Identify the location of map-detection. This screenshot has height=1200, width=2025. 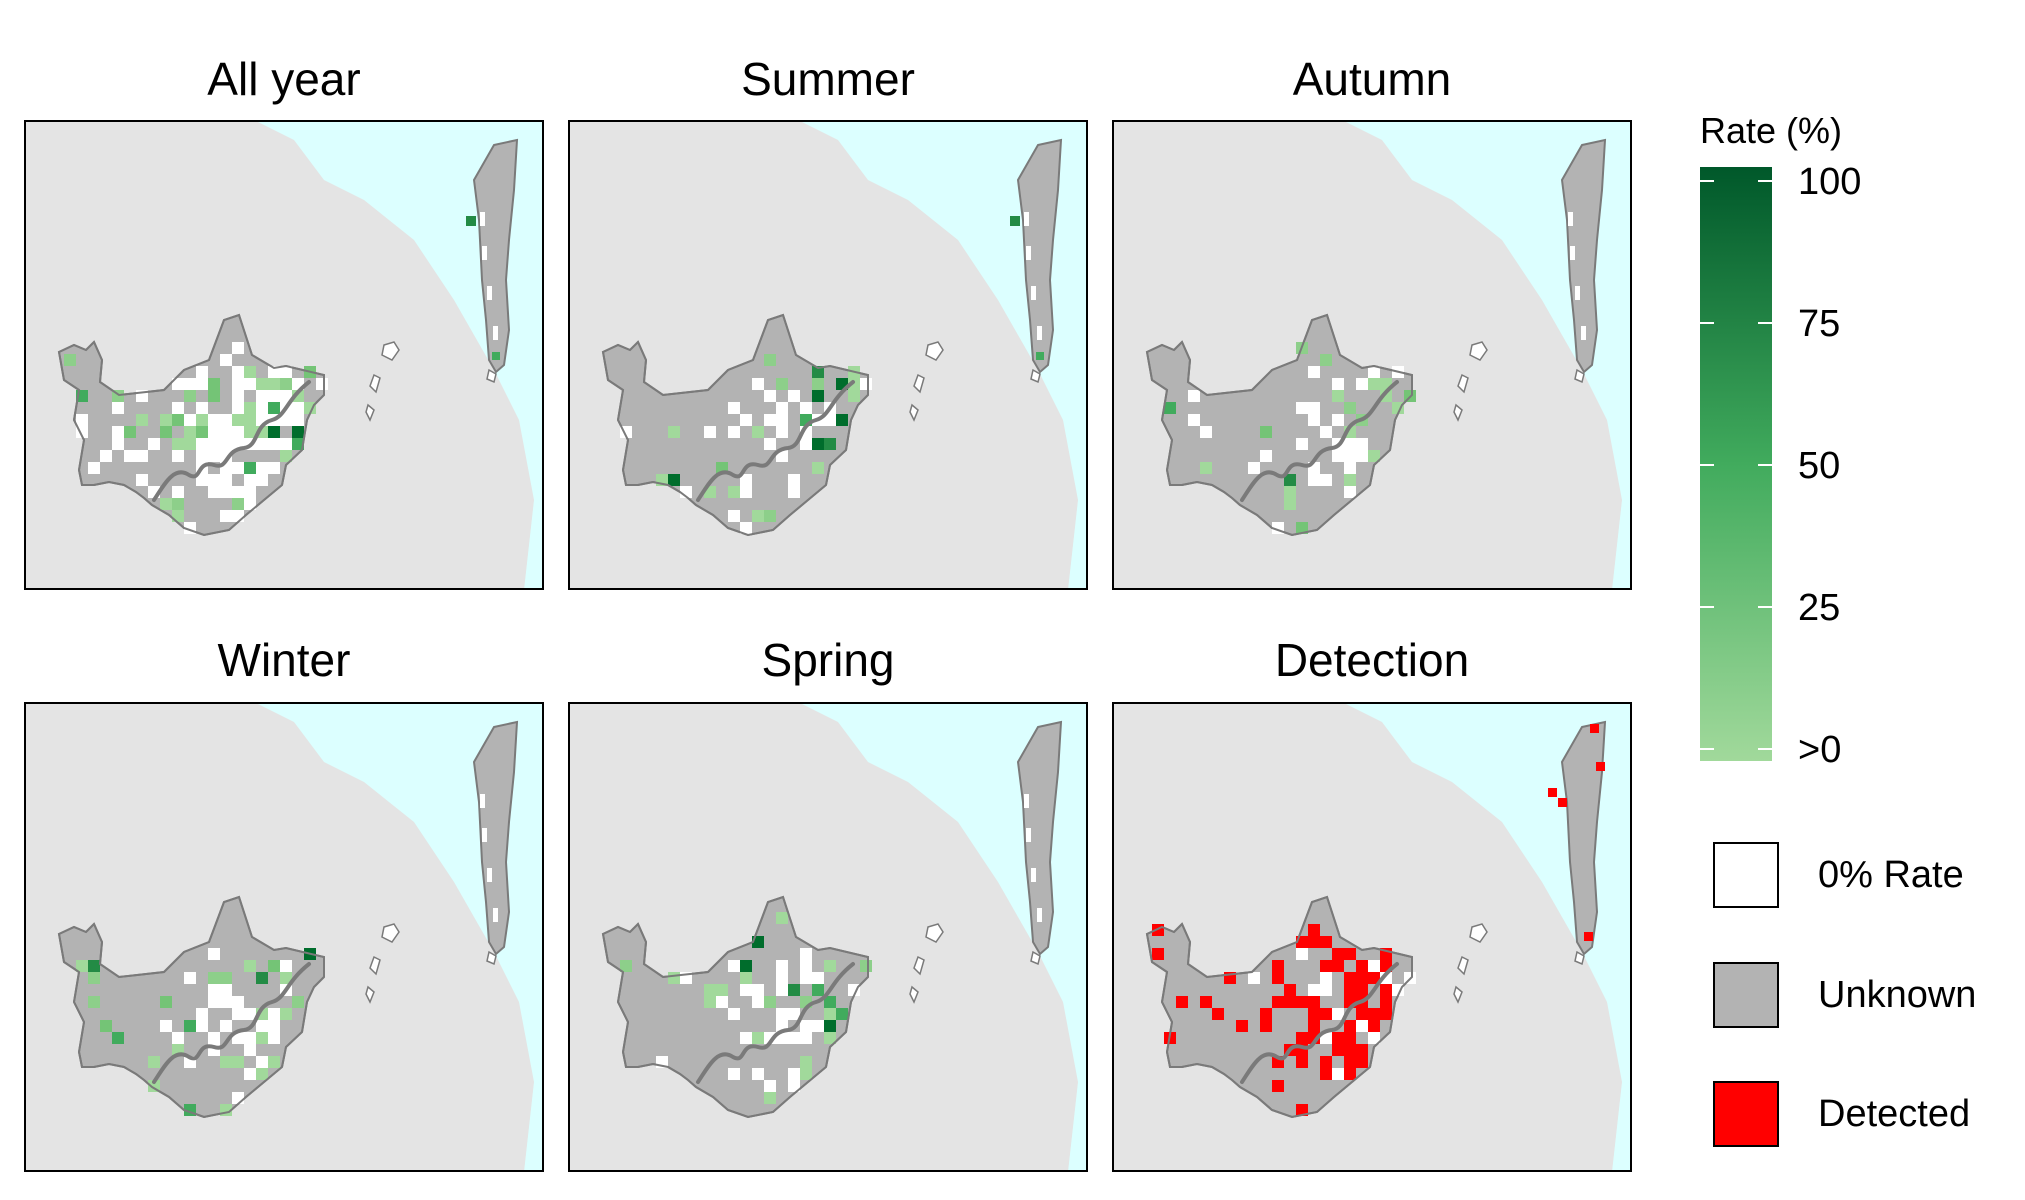
(1372, 937).